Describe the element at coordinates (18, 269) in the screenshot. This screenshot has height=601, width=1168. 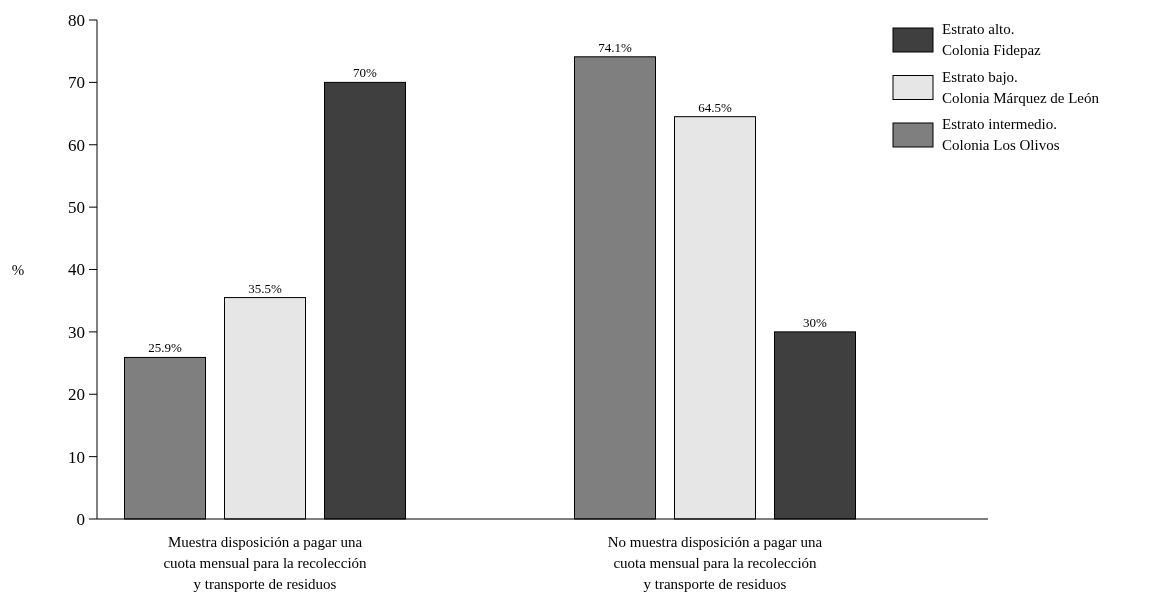
I see `y-axis-title: %` at that location.